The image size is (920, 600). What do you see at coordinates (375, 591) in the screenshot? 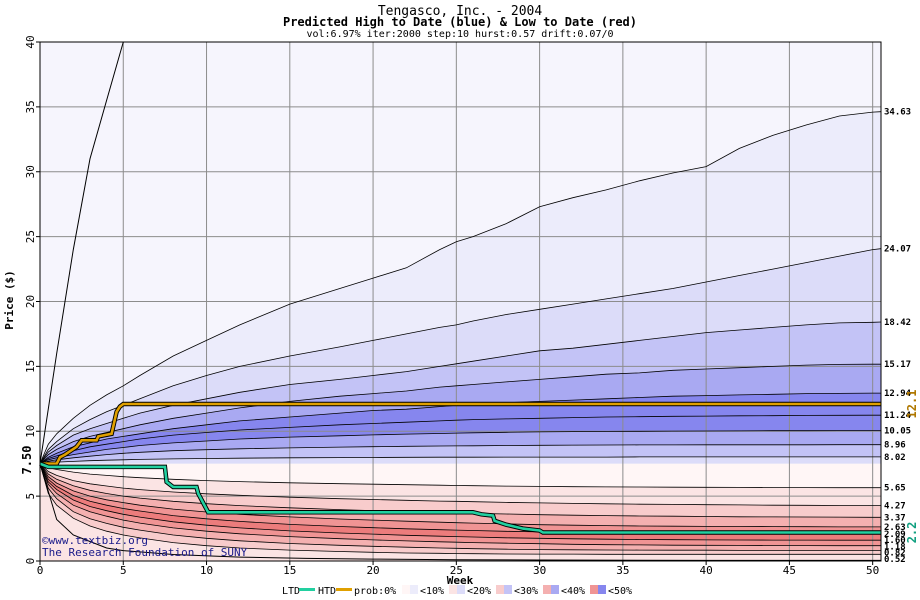
I see `legend-prob-label: prob:0%` at bounding box center [375, 591].